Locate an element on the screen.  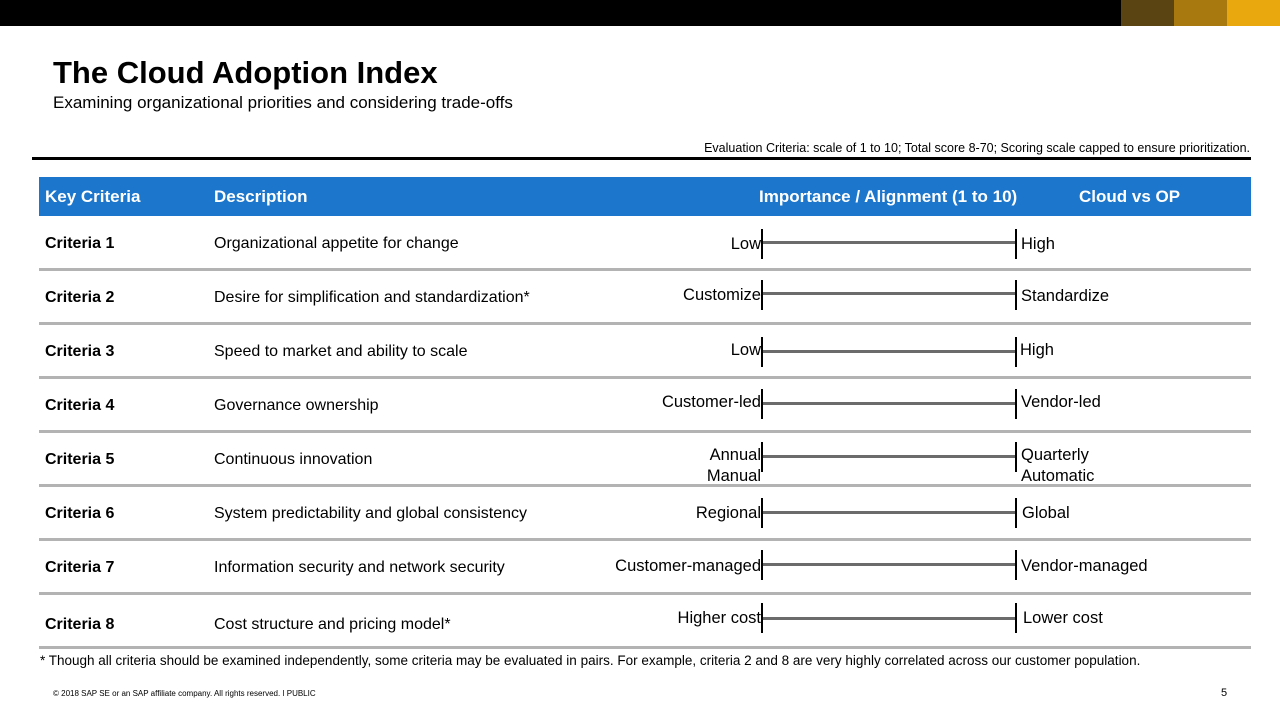
scale-low-label: Customer-led is located at coordinates (711, 402).